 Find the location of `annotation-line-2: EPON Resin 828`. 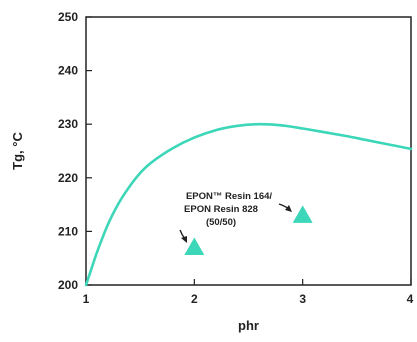

annotation-line-2: EPON Resin 828 is located at coordinates (221, 209).